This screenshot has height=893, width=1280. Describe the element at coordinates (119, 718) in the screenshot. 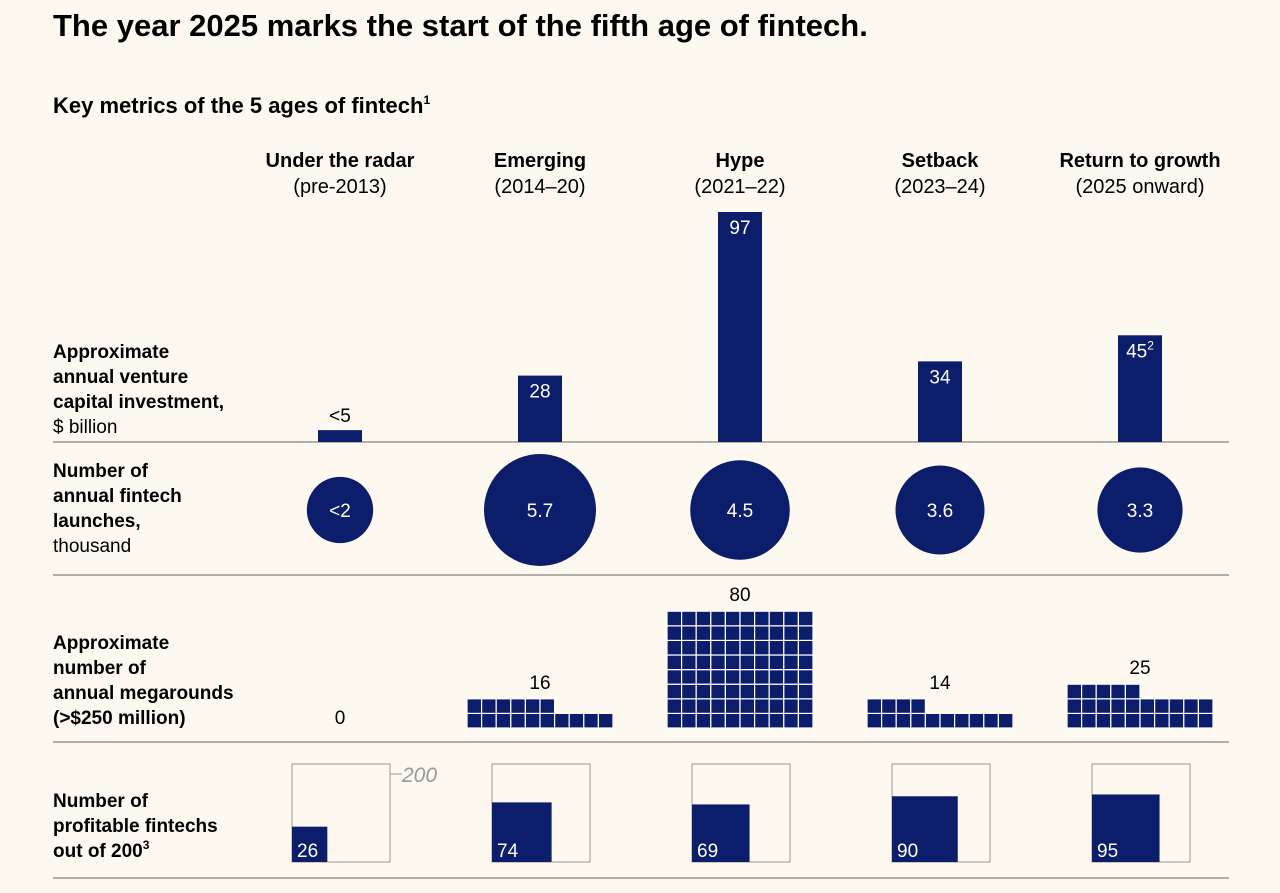

I see `row-label-megarounds-line-4: (>$250 million)` at that location.